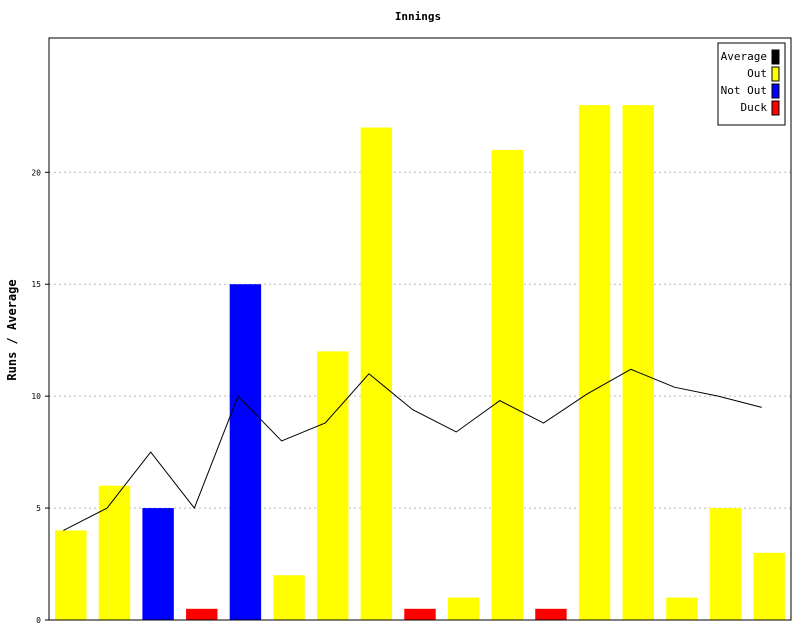  What do you see at coordinates (757, 73) in the screenshot?
I see `legend-label: Out` at bounding box center [757, 73].